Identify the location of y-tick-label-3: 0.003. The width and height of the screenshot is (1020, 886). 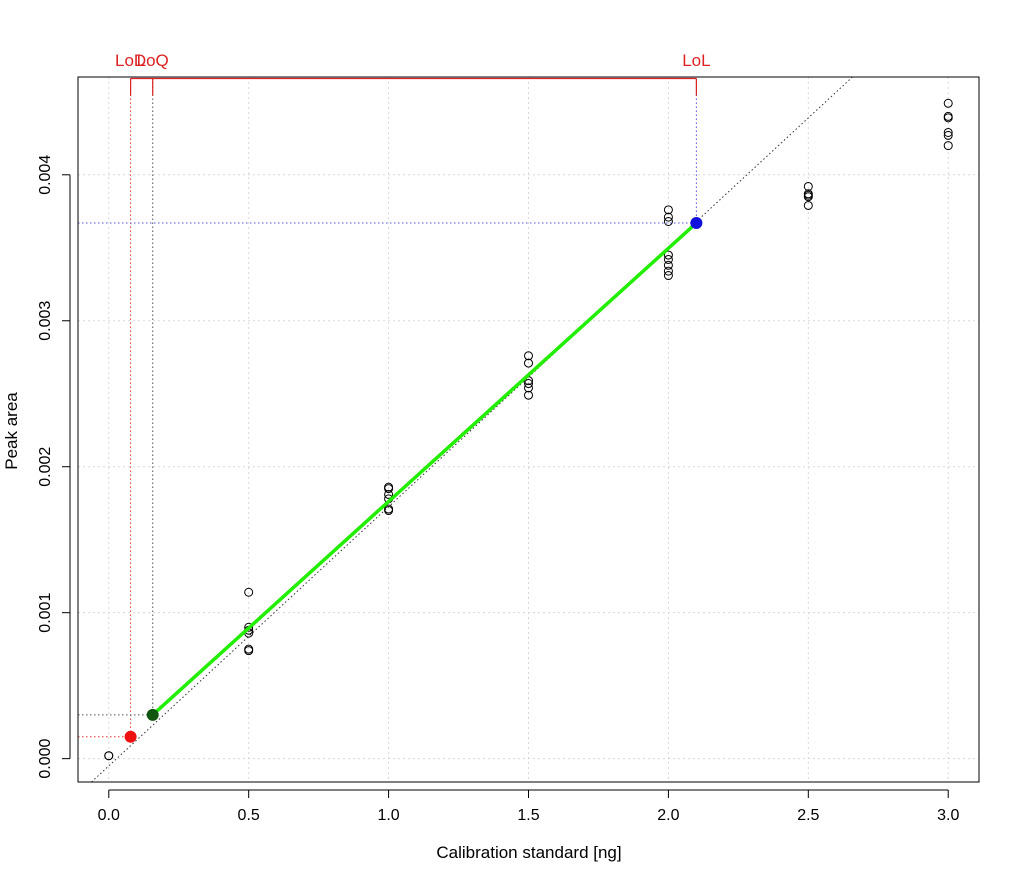
(45, 321).